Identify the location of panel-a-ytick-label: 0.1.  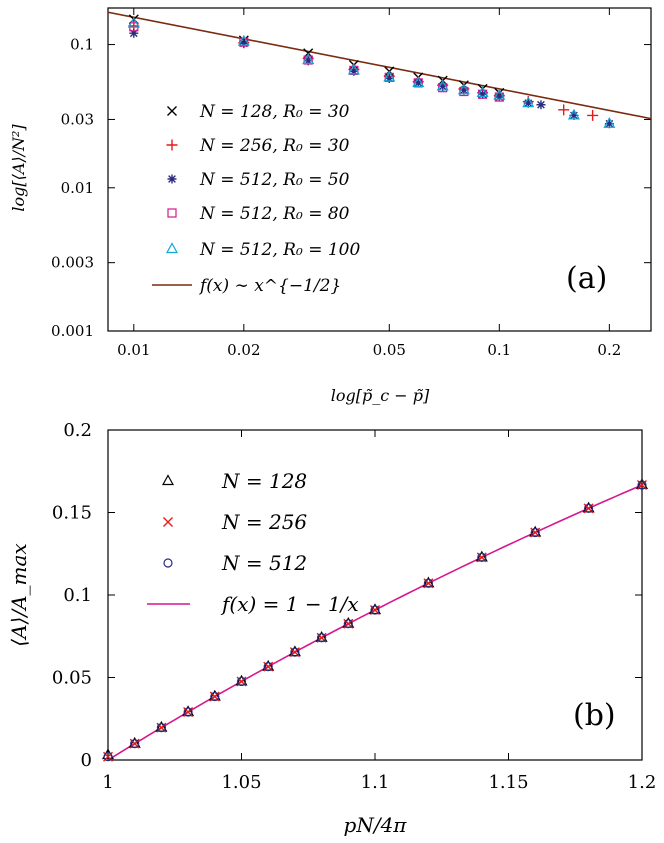
(82, 45).